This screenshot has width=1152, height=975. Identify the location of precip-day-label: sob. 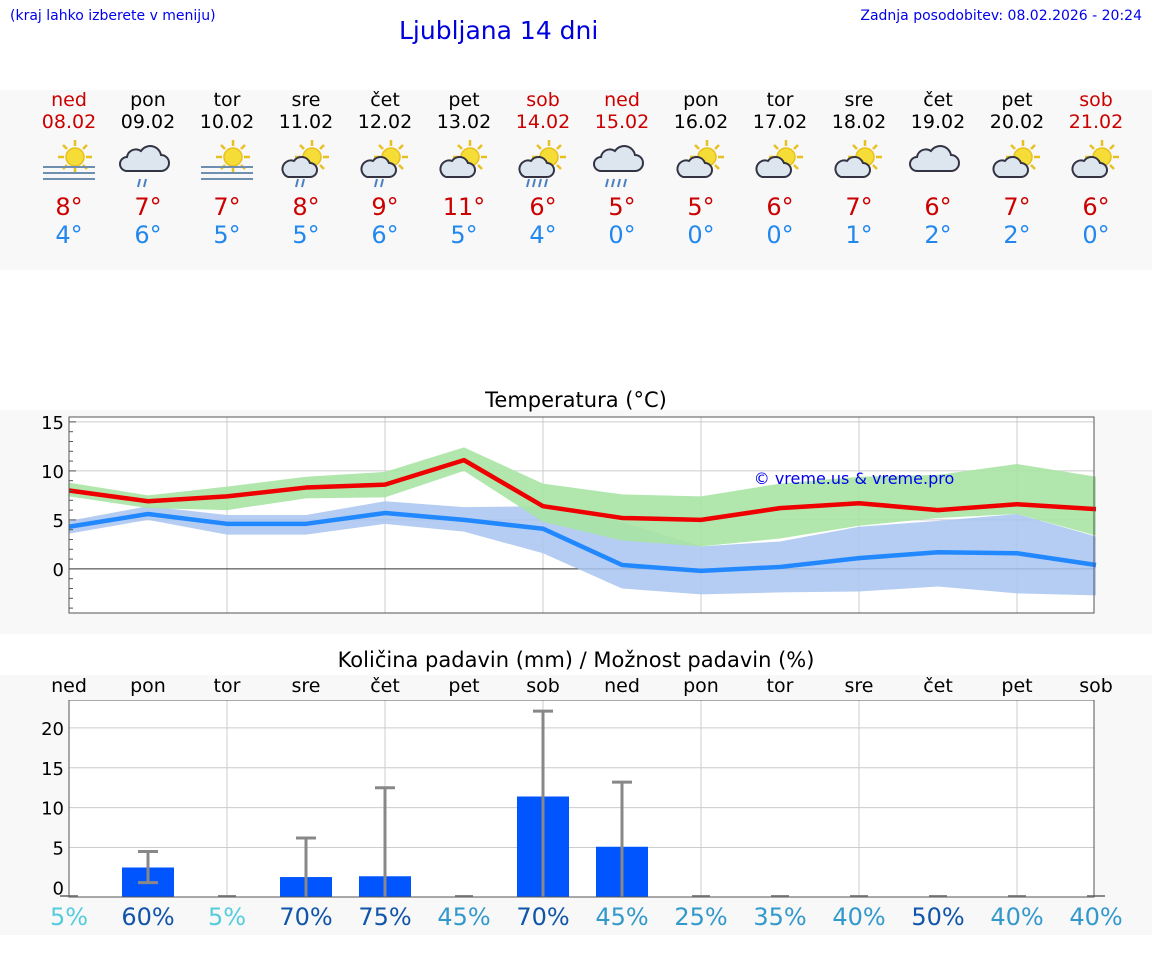
(1096, 686).